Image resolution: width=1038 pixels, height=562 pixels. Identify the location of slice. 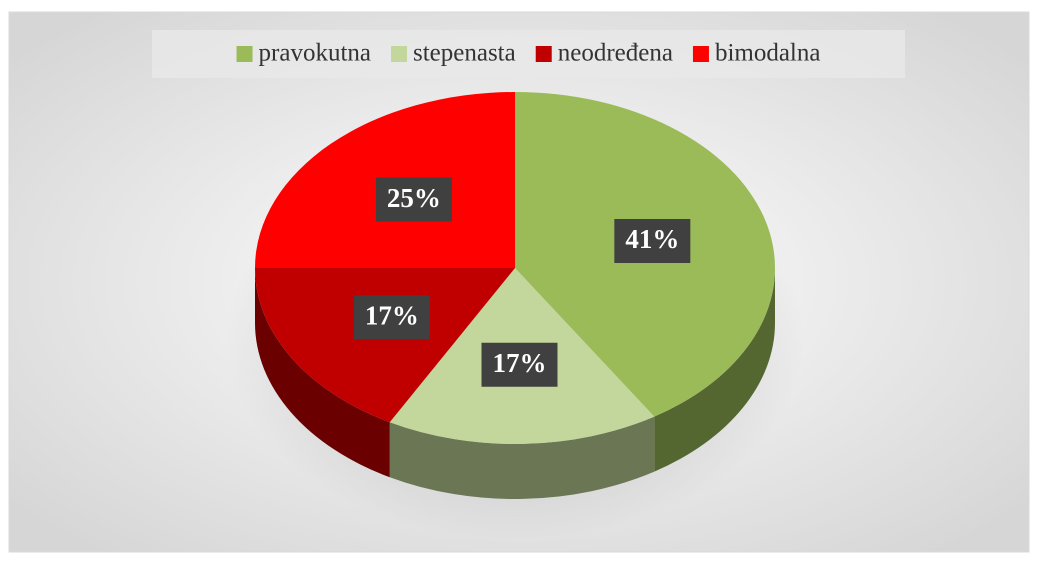
(384, 345).